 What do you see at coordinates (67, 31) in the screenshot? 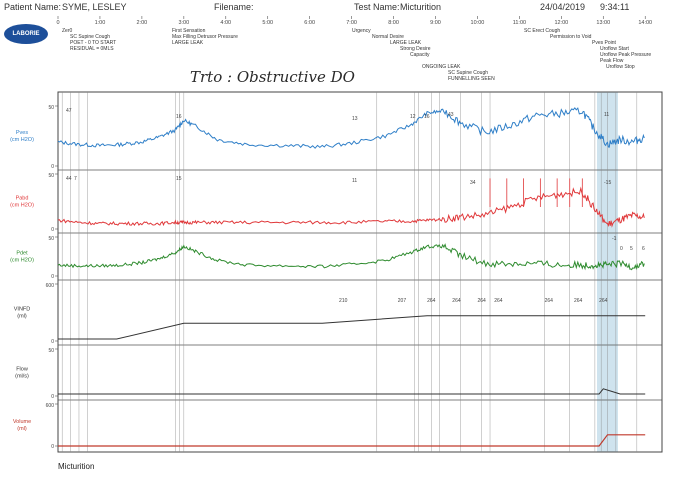
I see `event-label: Zer0` at bounding box center [67, 31].